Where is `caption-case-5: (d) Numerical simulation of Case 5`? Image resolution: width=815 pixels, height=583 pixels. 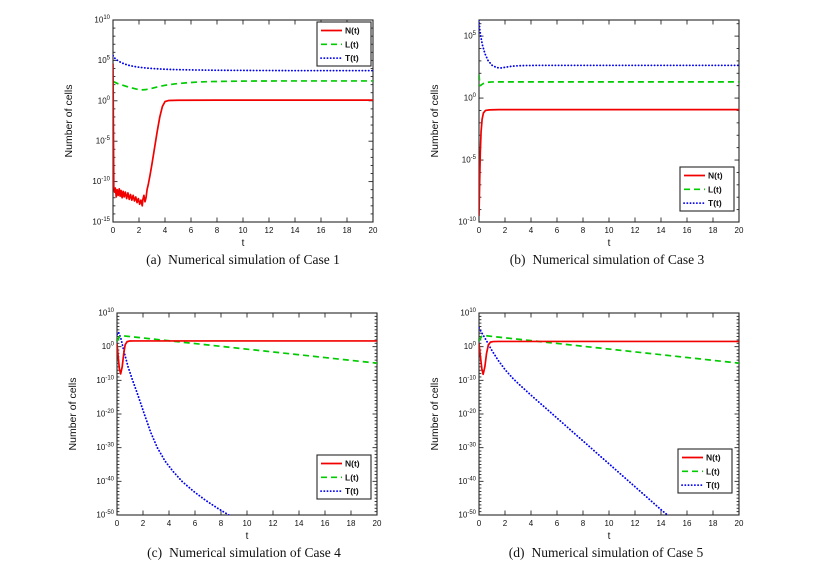 caption-case-5: (d) Numerical simulation of Case 5 is located at coordinates (606, 553).